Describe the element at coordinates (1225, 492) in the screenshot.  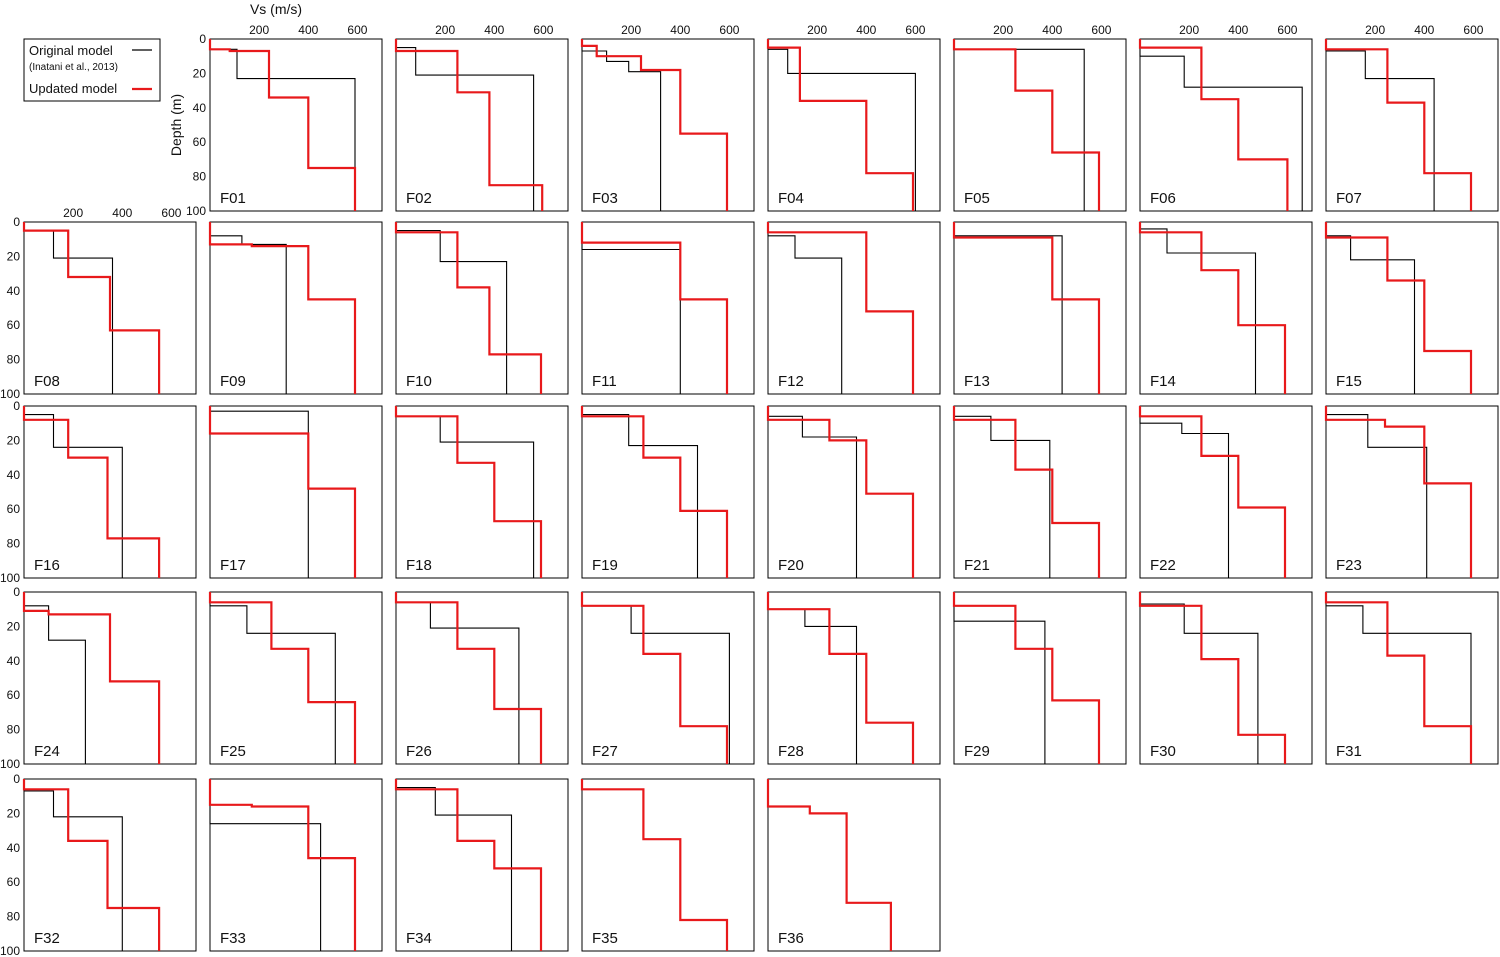
I see `panel-f22: F22` at that location.